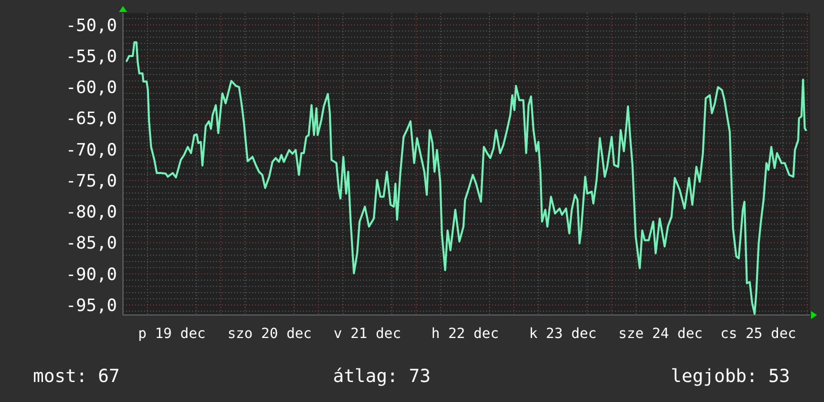 This screenshot has height=402, width=824. What do you see at coordinates (382, 376) in the screenshot?
I see `text: átlag: 73` at bounding box center [382, 376].